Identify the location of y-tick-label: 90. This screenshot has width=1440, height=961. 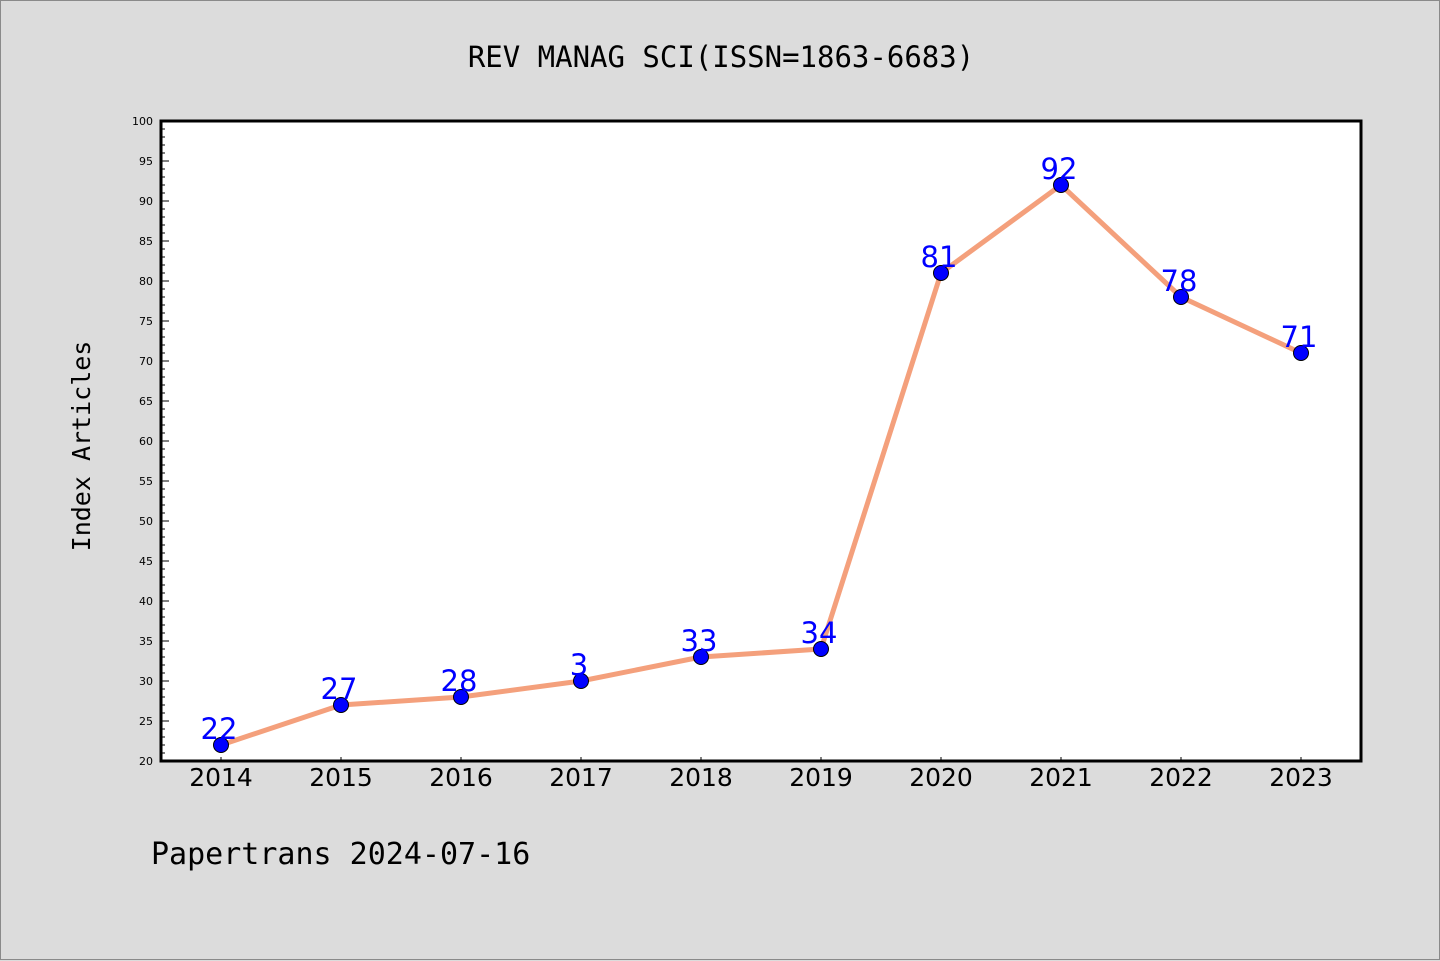
(146, 201).